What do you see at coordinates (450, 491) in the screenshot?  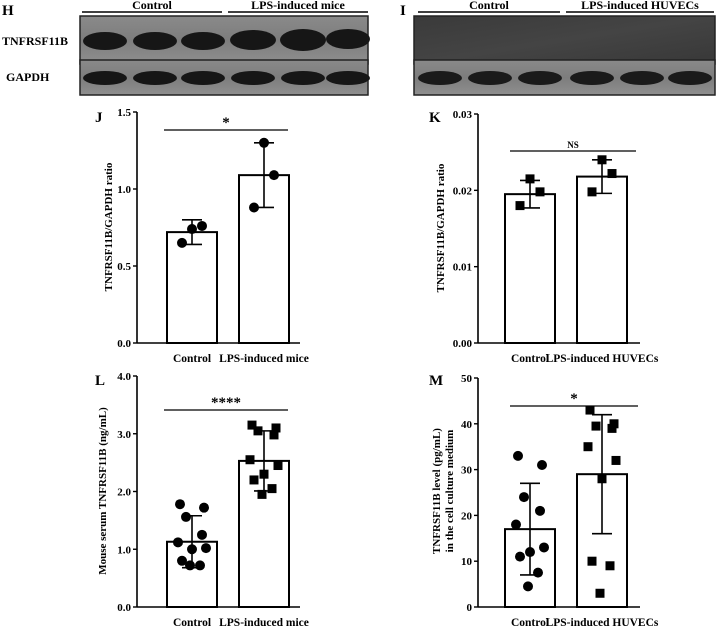 I see `y-axis-label-line-m: in the cell culture medium` at bounding box center [450, 491].